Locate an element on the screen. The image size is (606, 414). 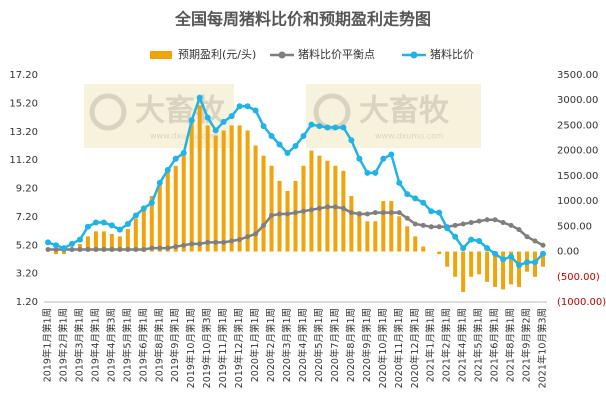
x-tick-label: 2020年4月第1周 is located at coordinates (303, 345).